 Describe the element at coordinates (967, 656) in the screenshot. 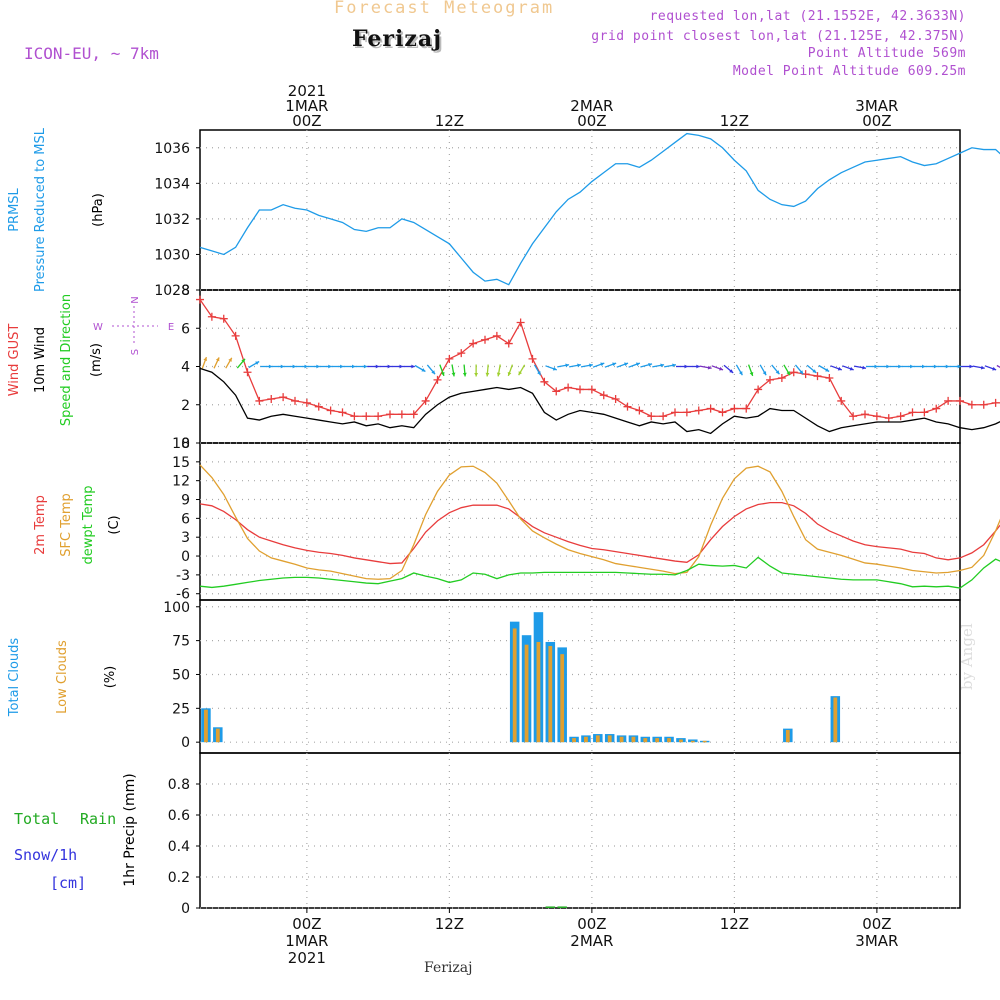

I see `credit-watermark: by Angel` at that location.